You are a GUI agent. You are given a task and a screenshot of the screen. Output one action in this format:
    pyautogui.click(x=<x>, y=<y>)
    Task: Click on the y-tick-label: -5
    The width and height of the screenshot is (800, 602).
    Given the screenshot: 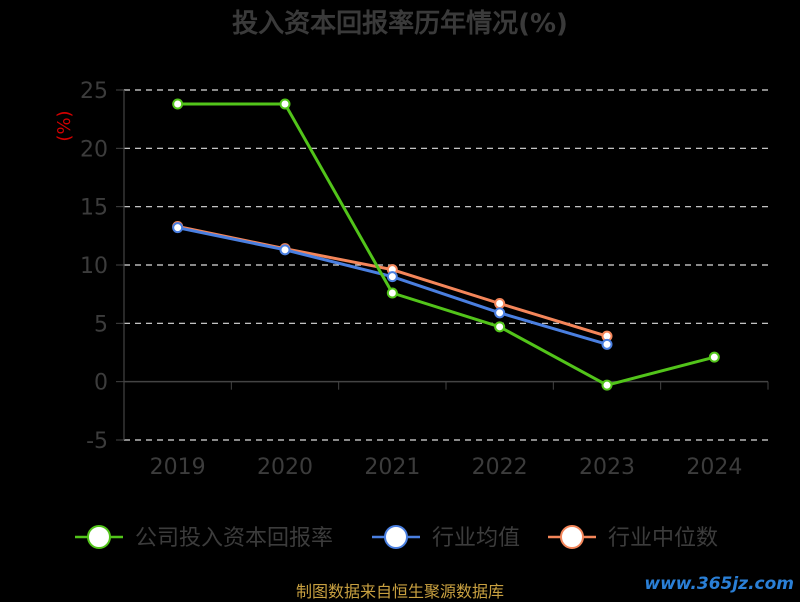 What is the action you would take?
    pyautogui.click(x=97, y=441)
    